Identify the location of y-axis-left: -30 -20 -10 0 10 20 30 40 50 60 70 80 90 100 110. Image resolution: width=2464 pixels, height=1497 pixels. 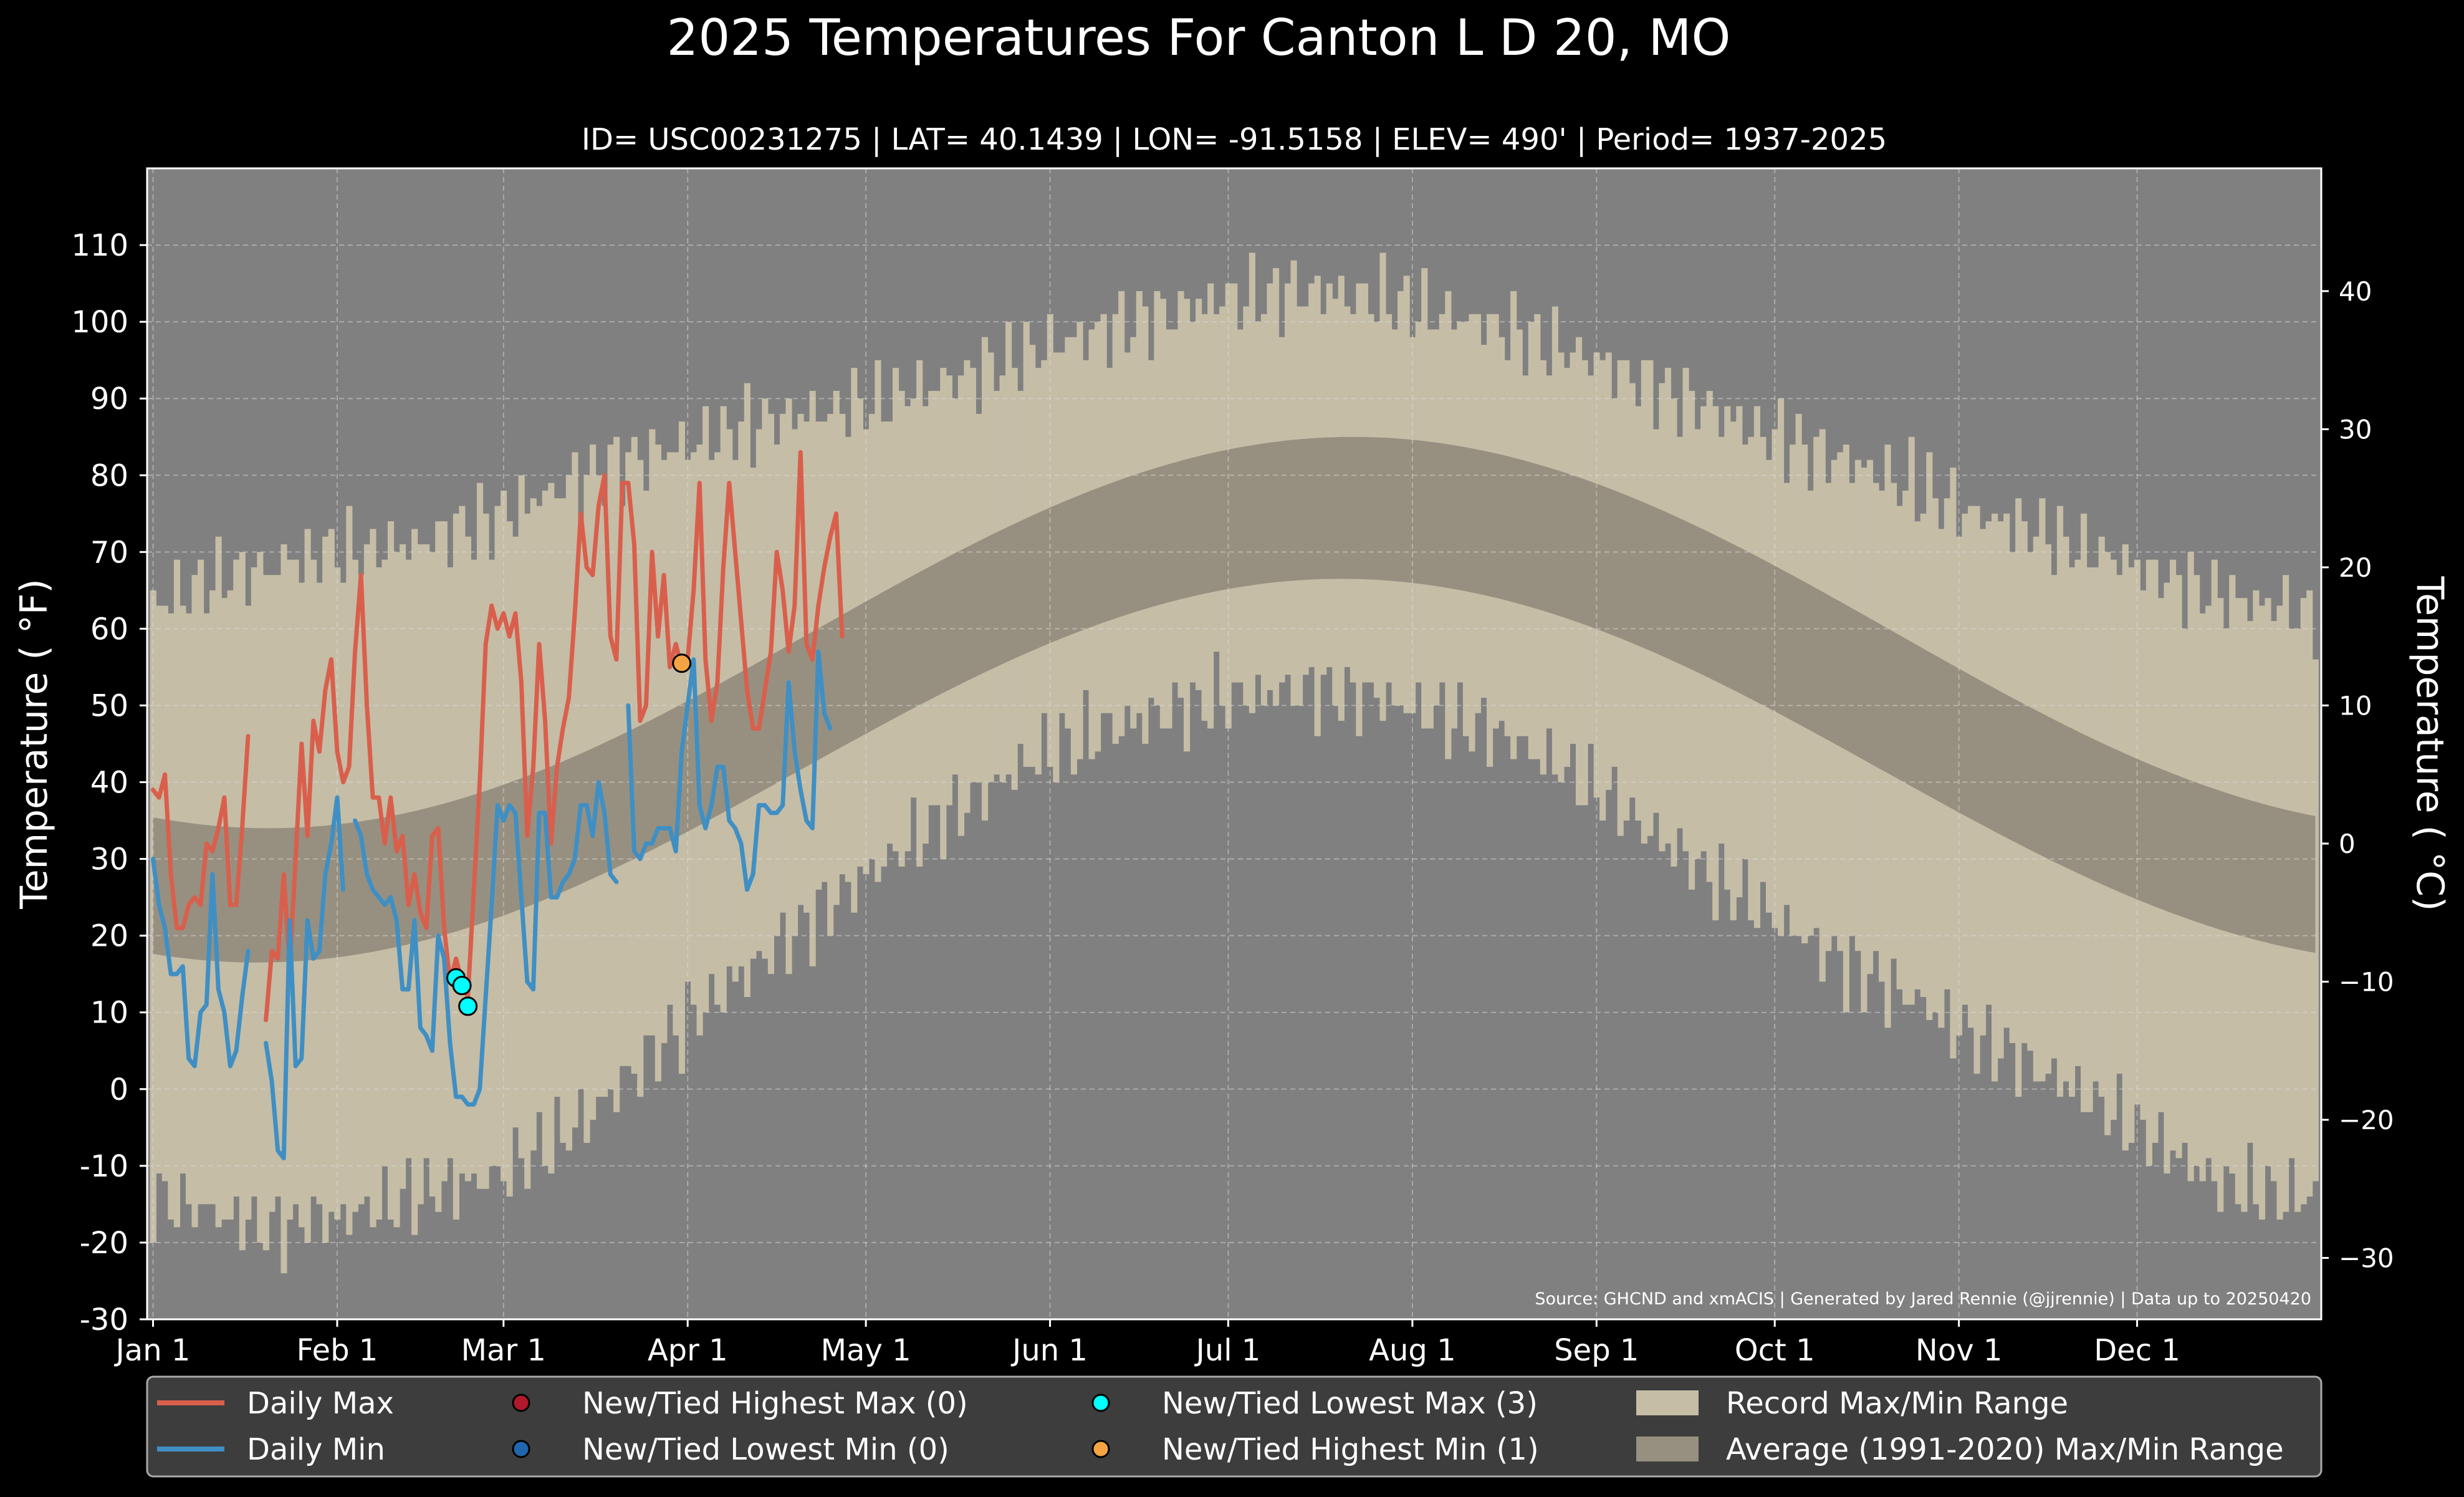
(109, 782).